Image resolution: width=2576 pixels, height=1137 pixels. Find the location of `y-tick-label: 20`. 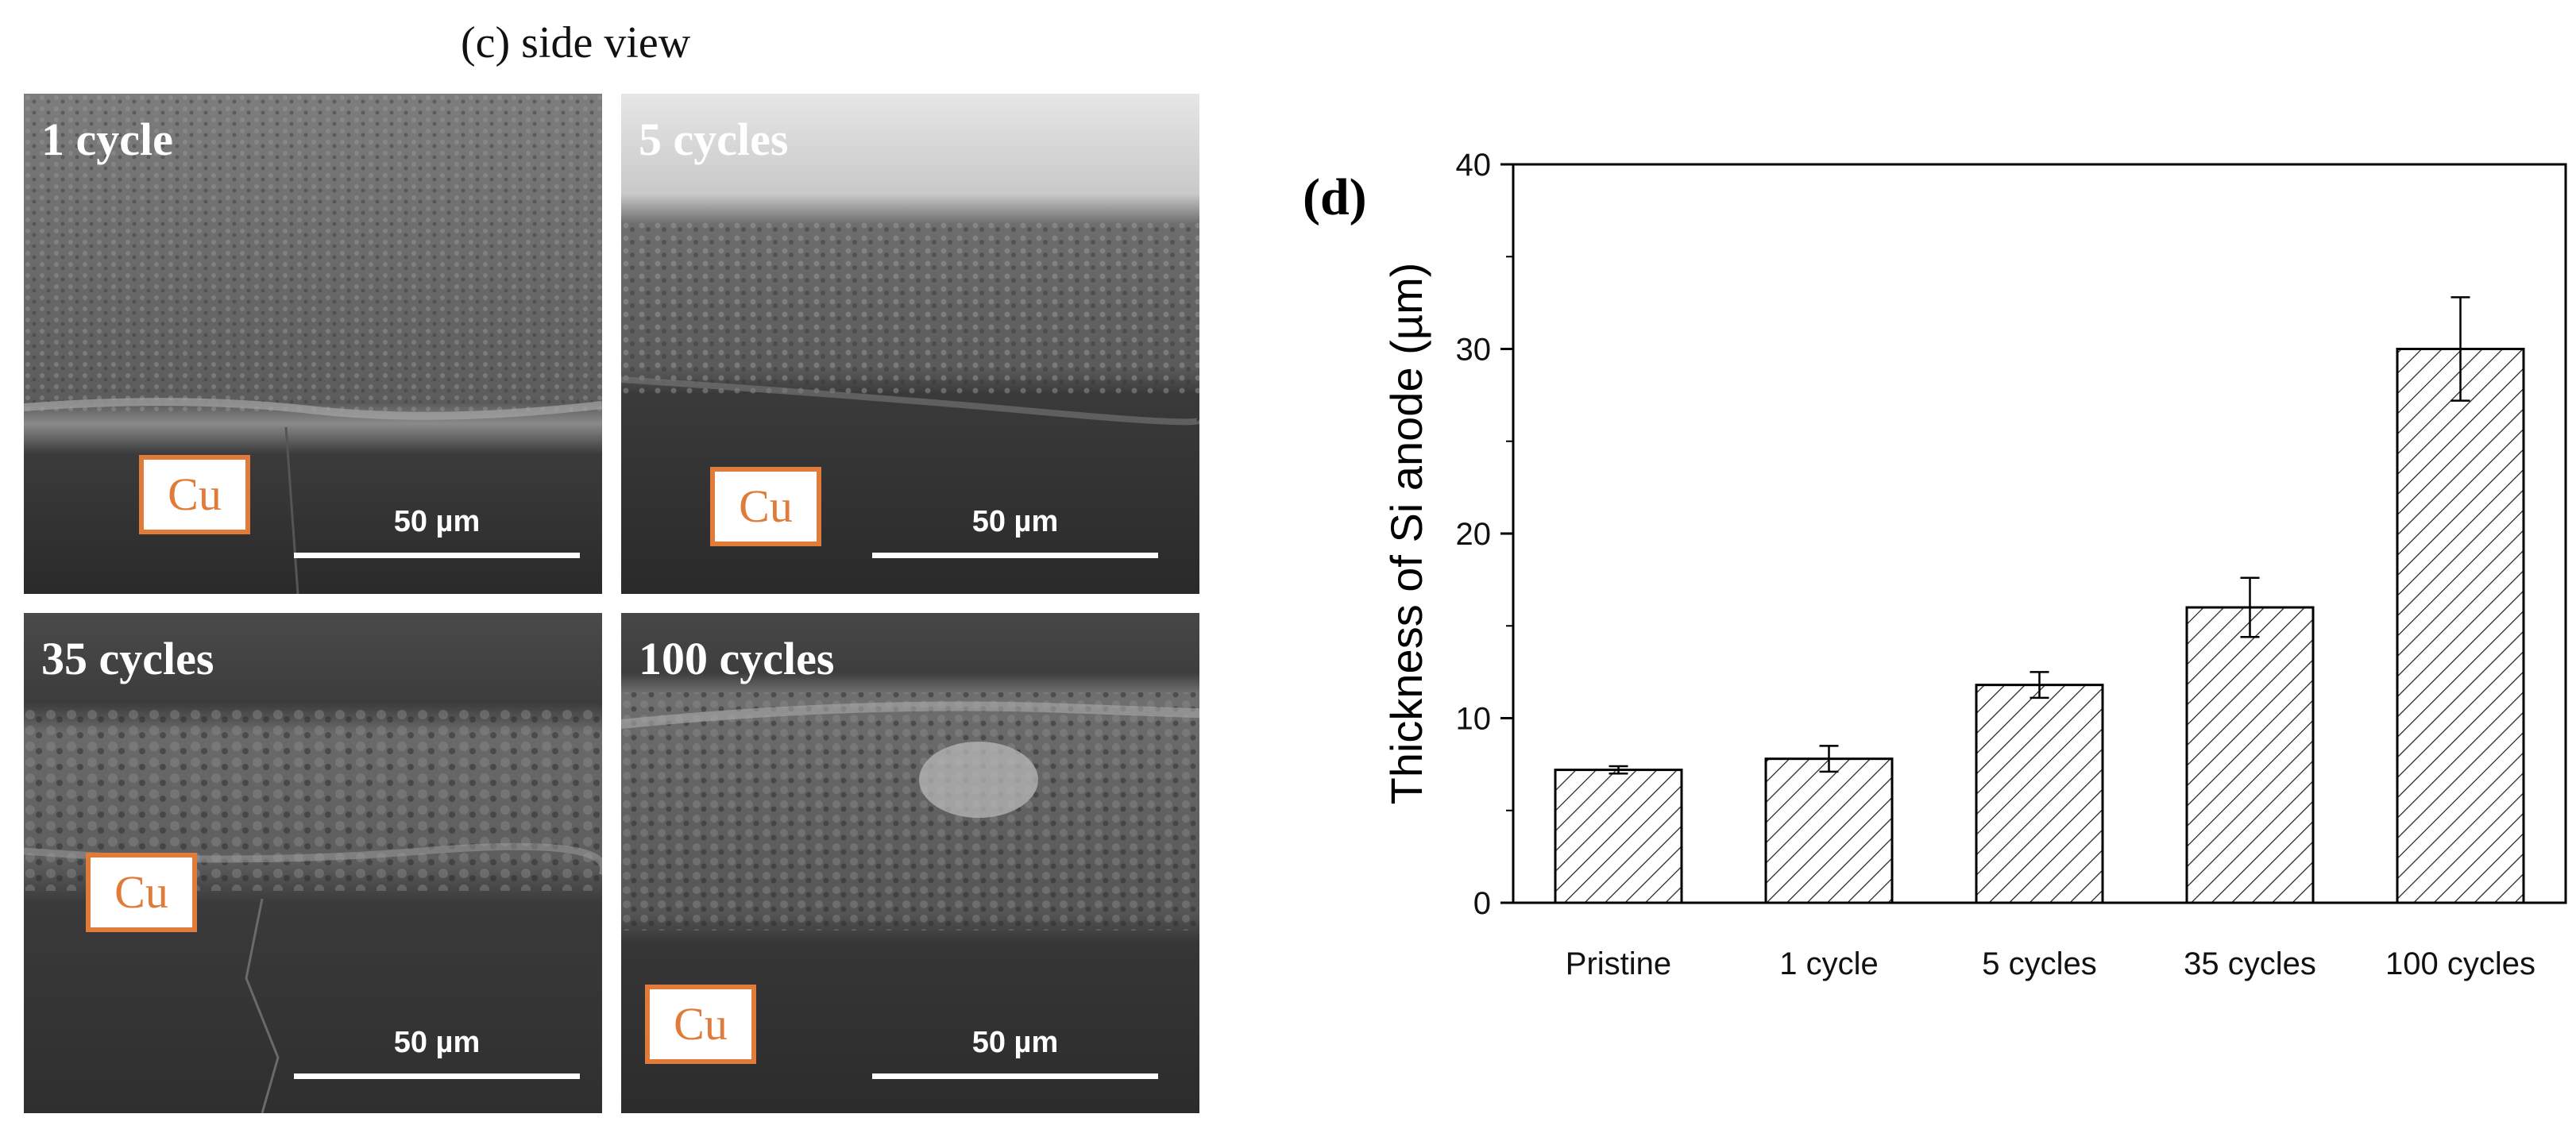

y-tick-label: 20 is located at coordinates (1474, 534).